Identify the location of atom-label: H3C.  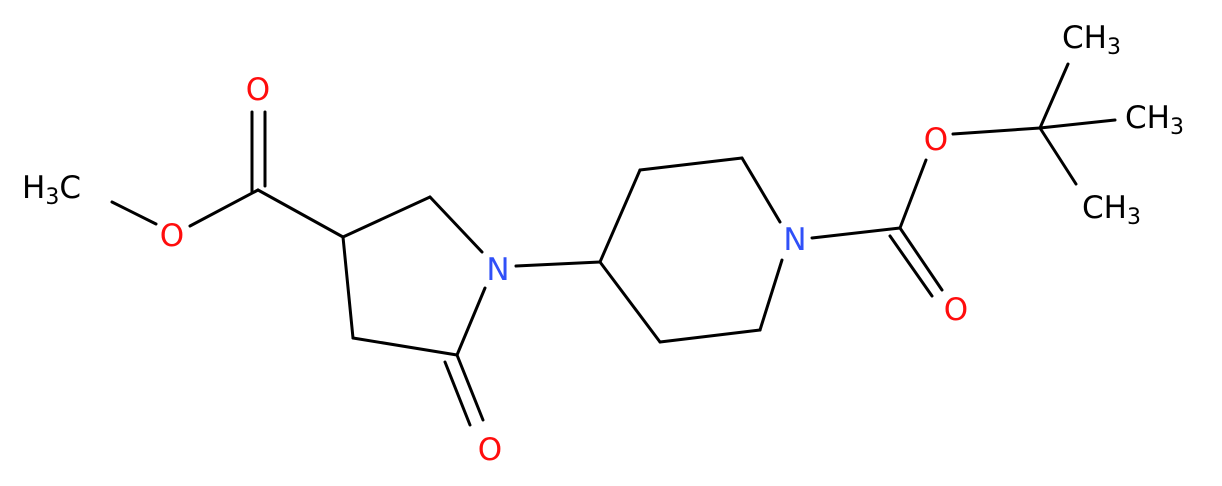
(51, 190).